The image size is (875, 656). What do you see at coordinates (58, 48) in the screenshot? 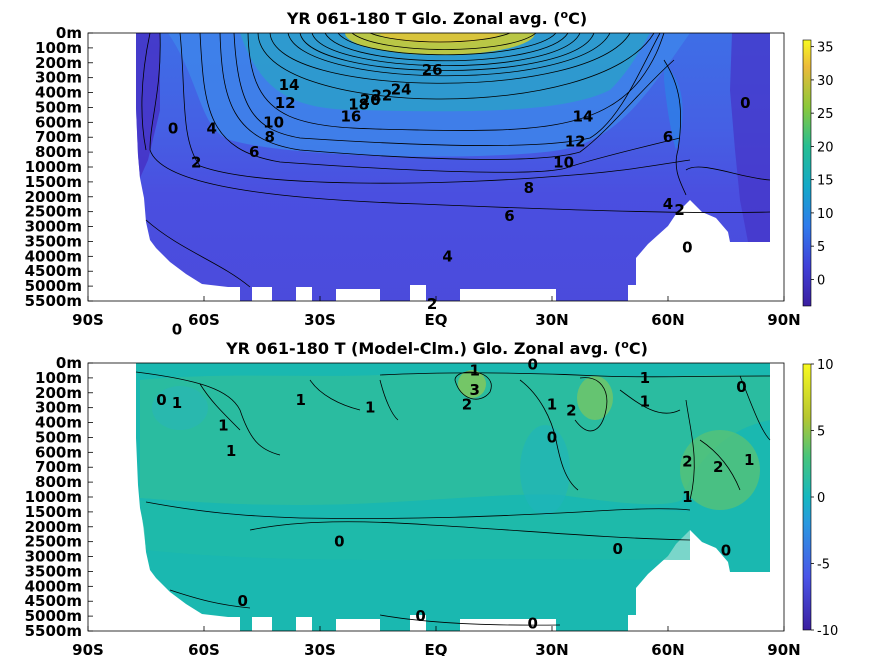
I see `top-y-tick-label: 100m` at bounding box center [58, 48].